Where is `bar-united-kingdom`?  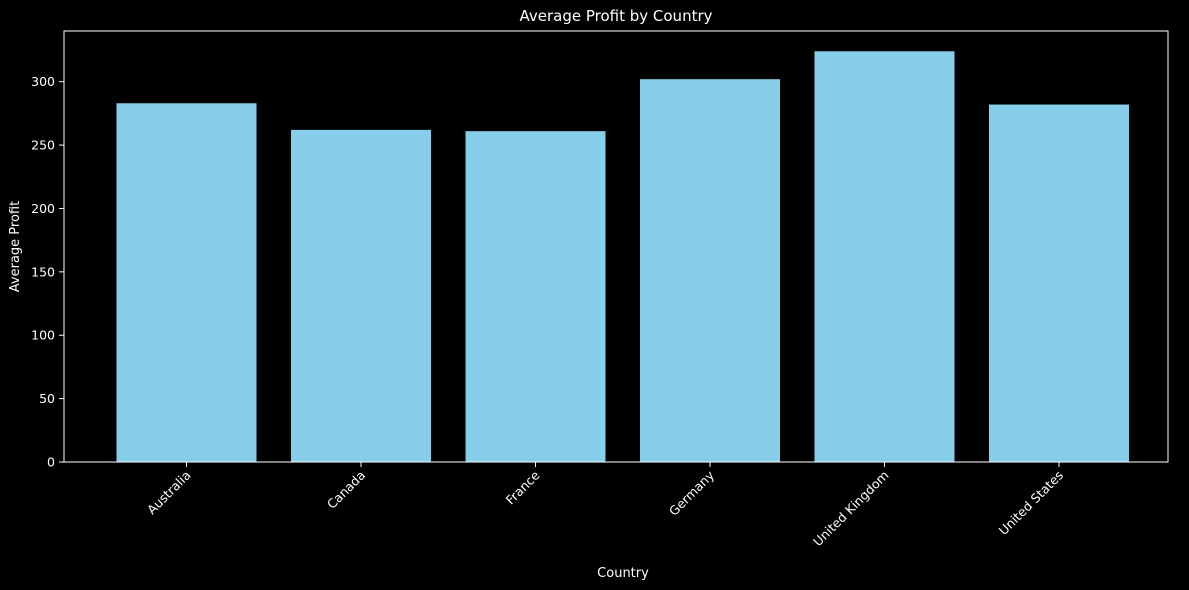 bar-united-kingdom is located at coordinates (884, 257).